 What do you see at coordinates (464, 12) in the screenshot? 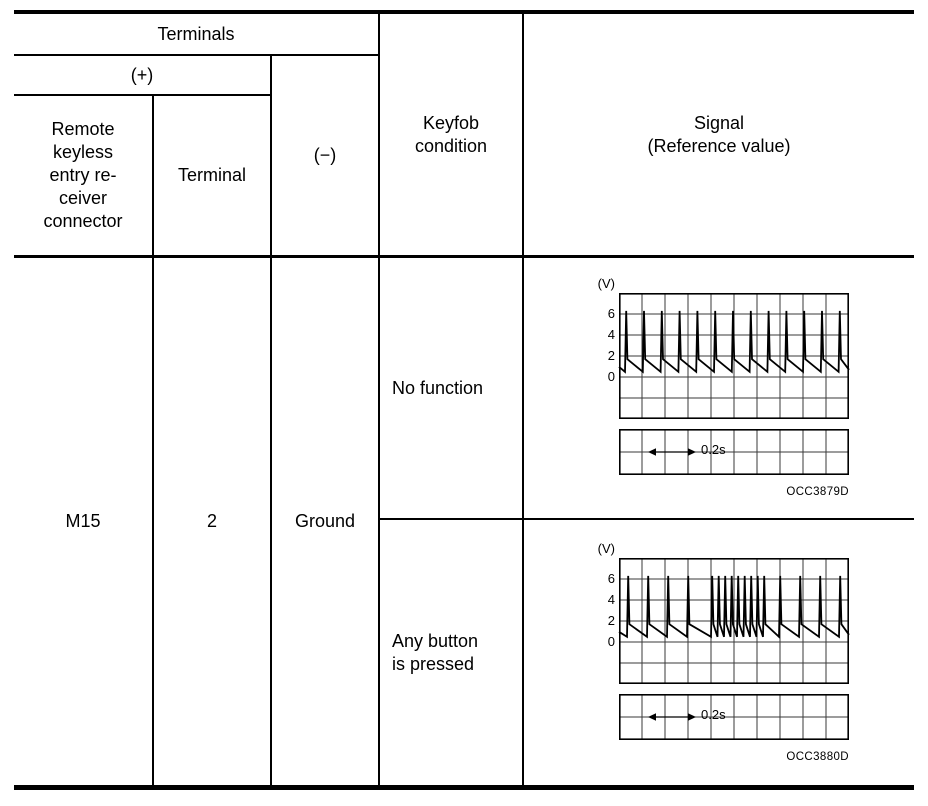
I see `table-border-top` at bounding box center [464, 12].